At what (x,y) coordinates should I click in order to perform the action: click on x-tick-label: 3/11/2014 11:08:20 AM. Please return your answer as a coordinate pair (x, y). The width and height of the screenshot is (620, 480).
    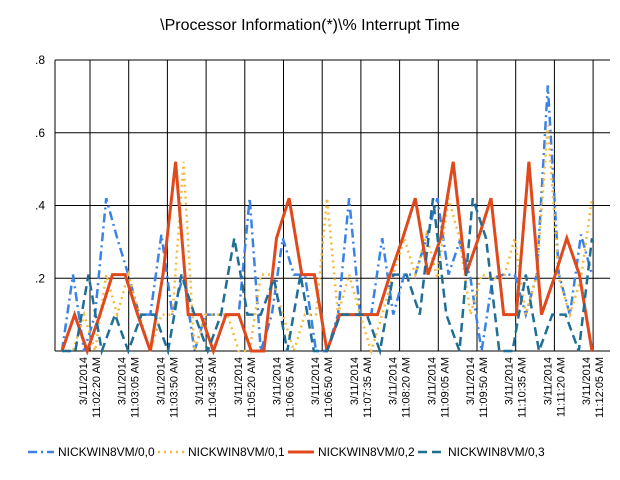
    Looking at the image, I should click on (400, 387).